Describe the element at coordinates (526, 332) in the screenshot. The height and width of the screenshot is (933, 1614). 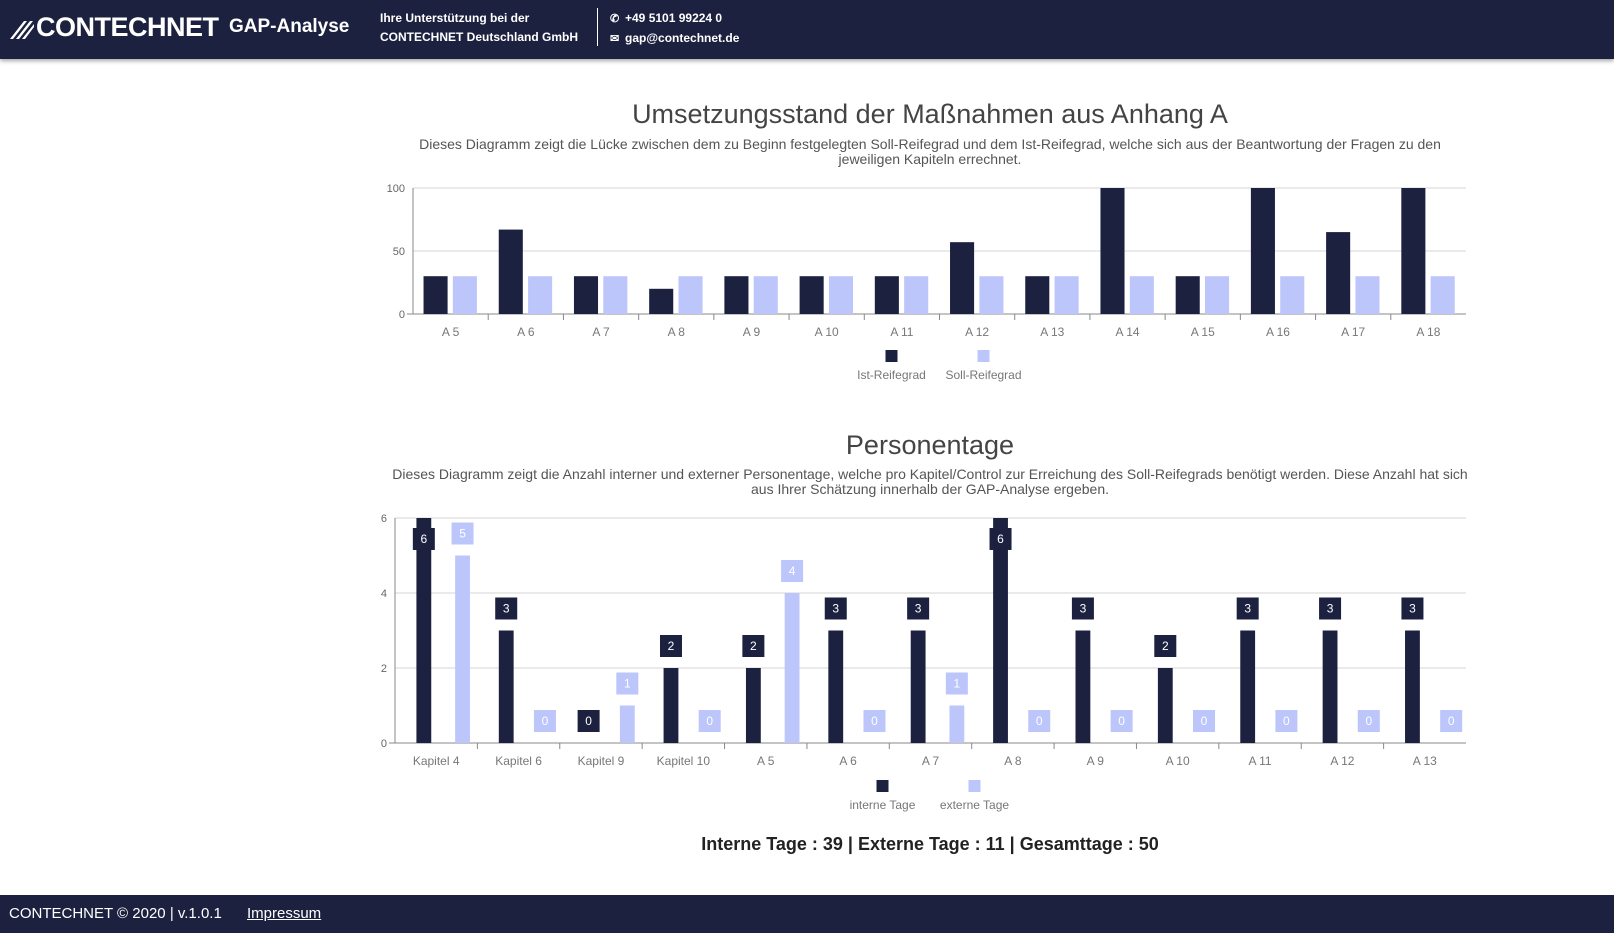
I see `x-tick-label: A 6` at that location.